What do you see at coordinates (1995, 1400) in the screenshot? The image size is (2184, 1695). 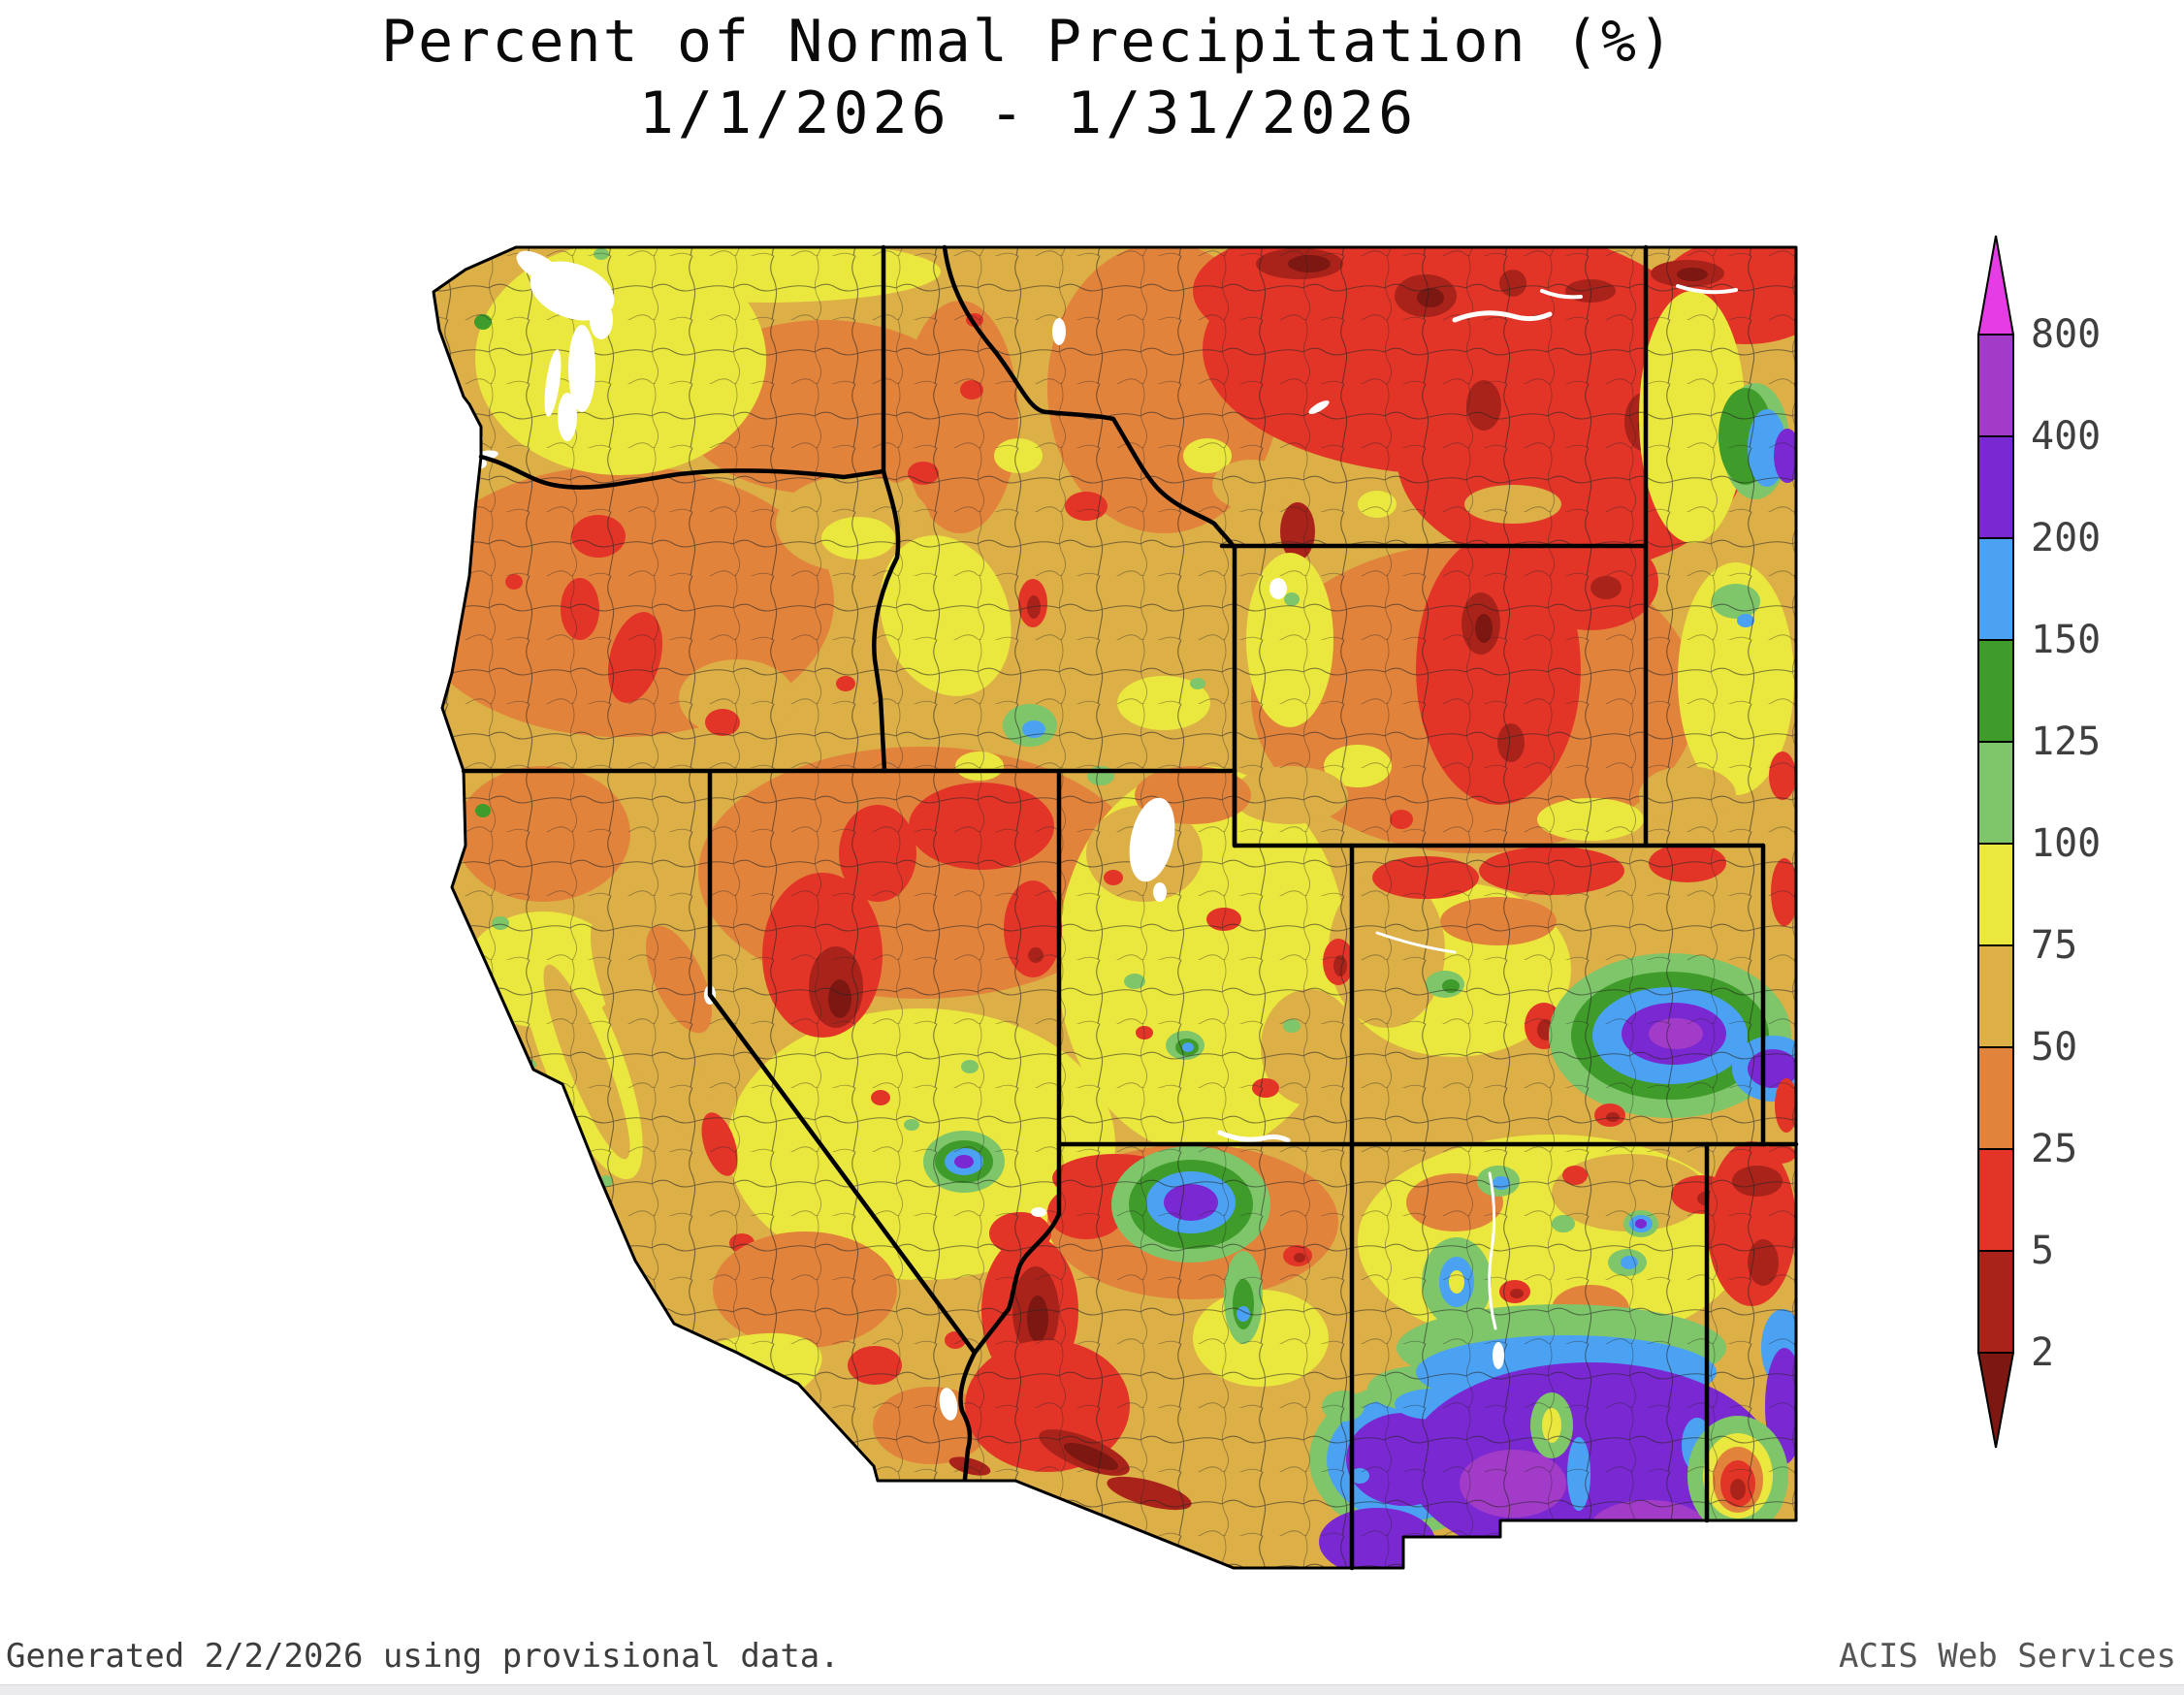 I see `colorbar-arrow-bottom` at bounding box center [1995, 1400].